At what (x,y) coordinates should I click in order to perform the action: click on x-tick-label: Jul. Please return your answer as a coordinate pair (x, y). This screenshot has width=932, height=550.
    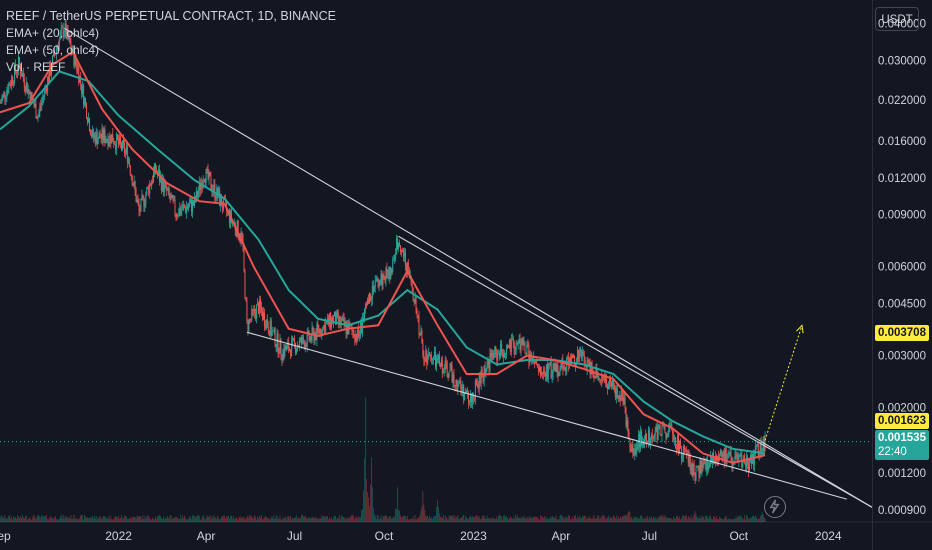
    Looking at the image, I should click on (649, 536).